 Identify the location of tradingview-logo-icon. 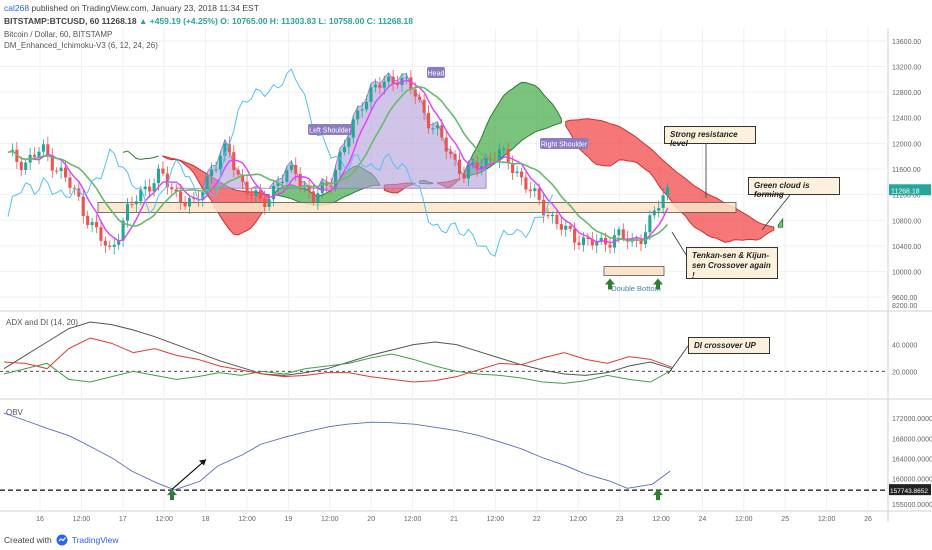
(62, 540).